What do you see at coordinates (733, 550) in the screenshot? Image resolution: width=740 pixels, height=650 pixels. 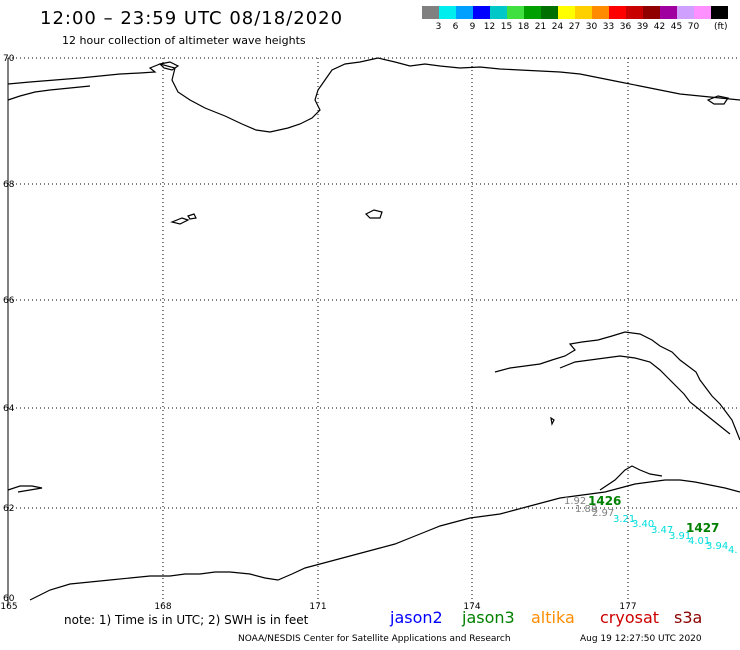 I see `swh-value: 4.` at bounding box center [733, 550].